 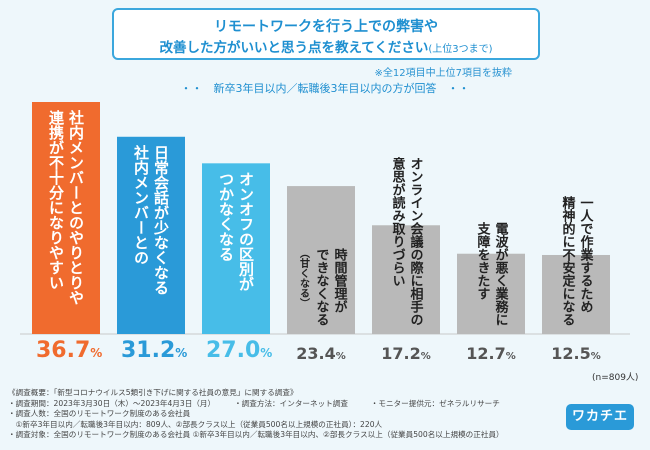 I want to click on bar-category-label: 電波が悪く業務に, so click(x=501, y=274).